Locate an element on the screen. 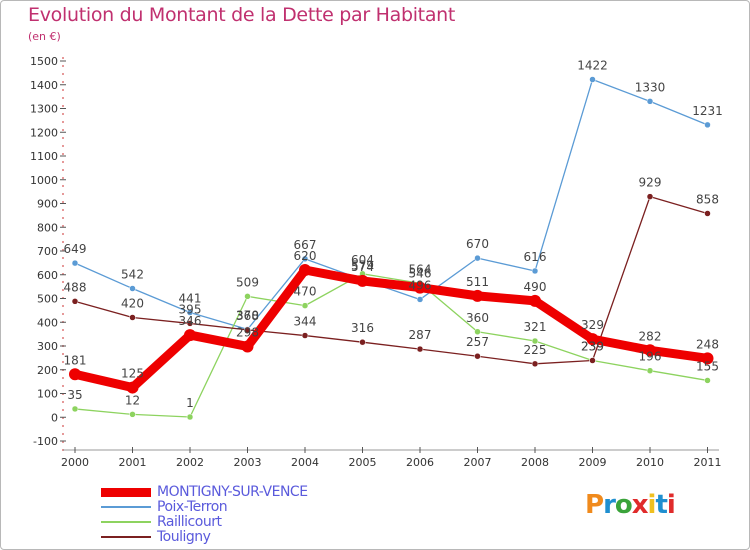  data-label-3: 239 is located at coordinates (592, 346).